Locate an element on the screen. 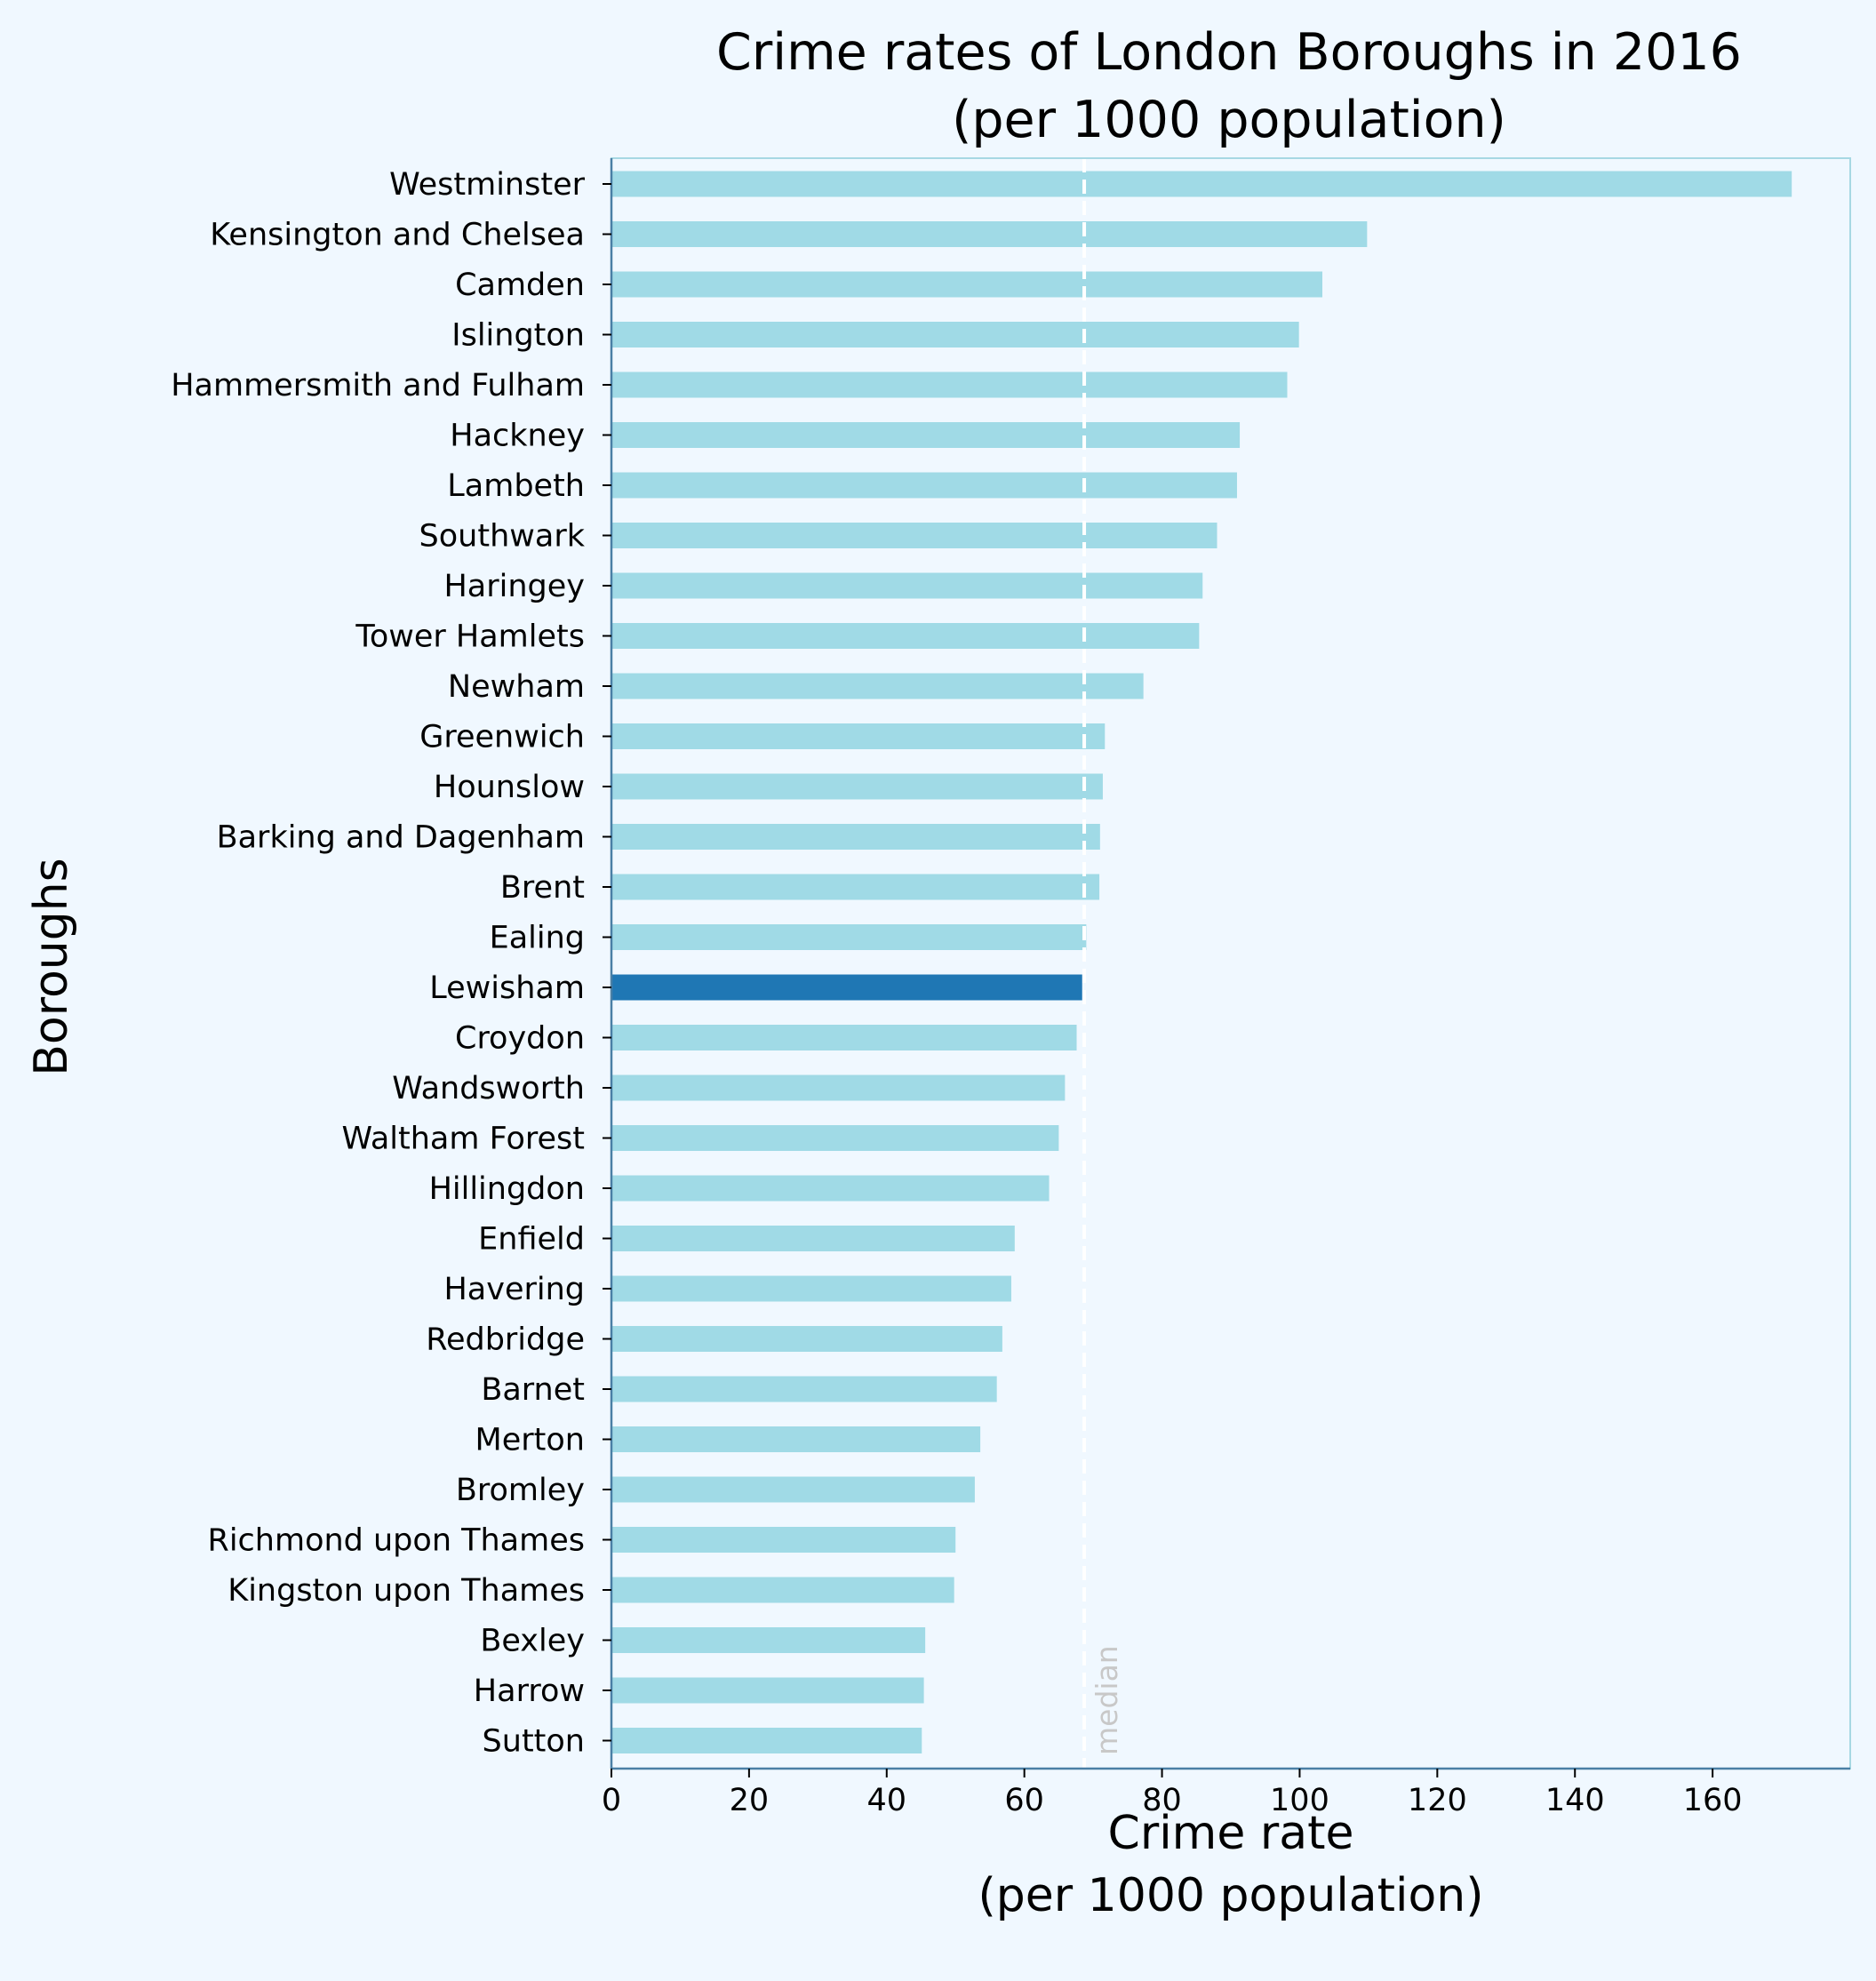 This screenshot has height=1981, width=1876. x-axis-ticks: 0 20 40 60 80 100 120 140 160 is located at coordinates (1172, 1794).